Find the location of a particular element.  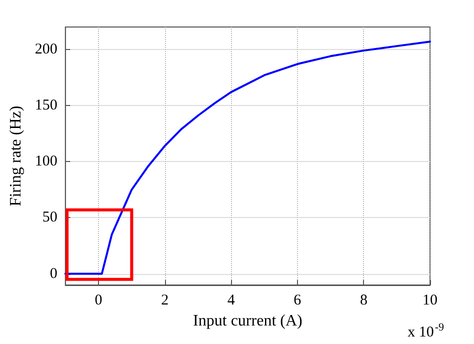

x-tick-label: 0 is located at coordinates (98, 300).